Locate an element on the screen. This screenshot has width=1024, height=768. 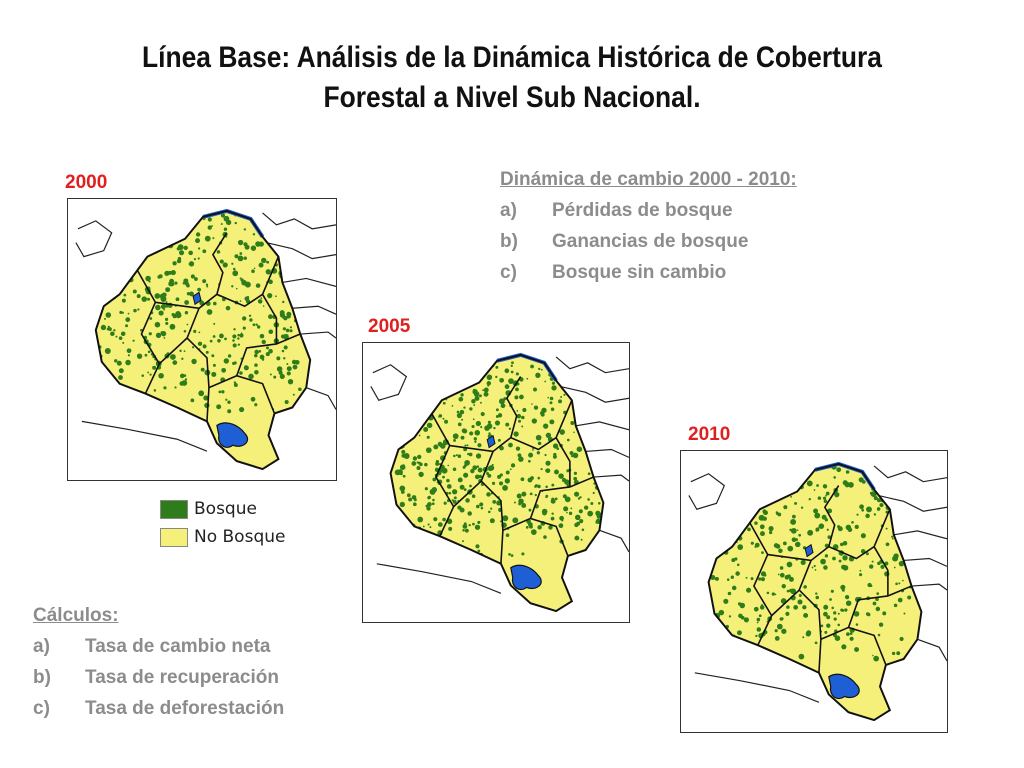
map-year-2010-label: 2010 is located at coordinates (709, 434).